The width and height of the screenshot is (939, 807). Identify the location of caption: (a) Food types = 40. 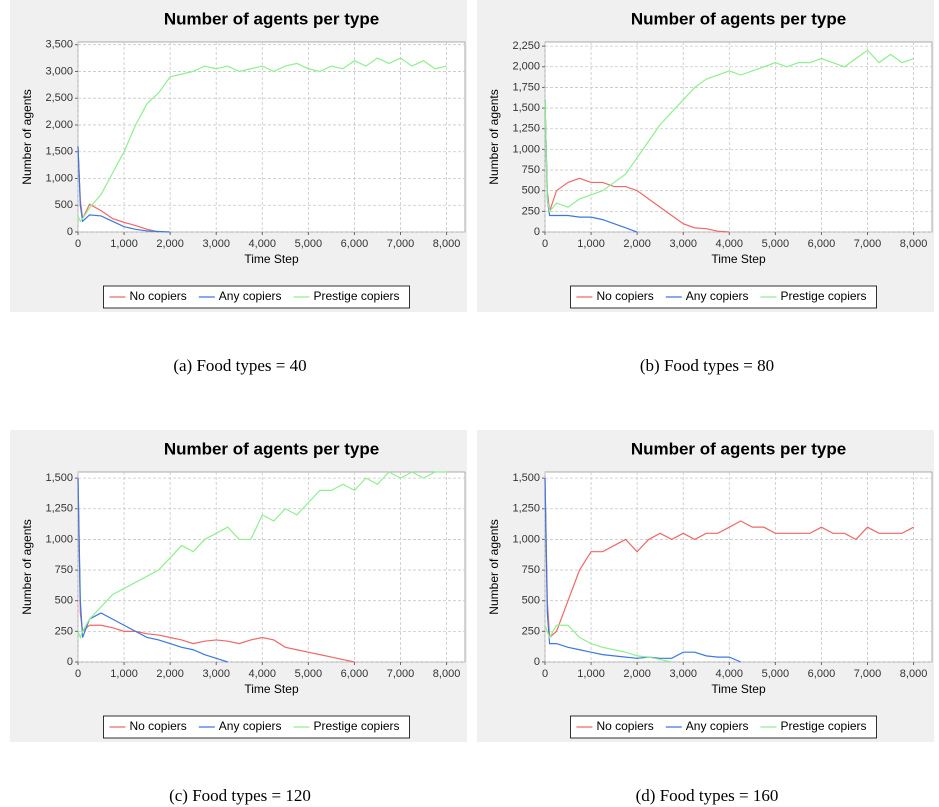
(239, 365).